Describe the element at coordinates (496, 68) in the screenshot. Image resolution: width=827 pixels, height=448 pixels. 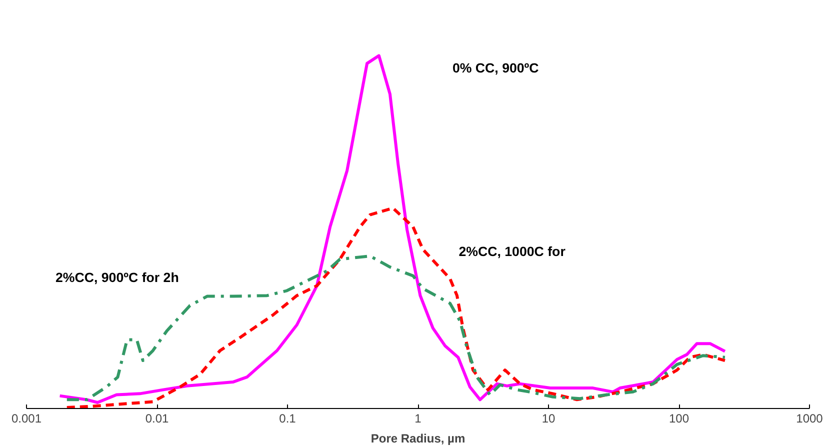
I see `annotation: 0% CC, 900ºC` at that location.